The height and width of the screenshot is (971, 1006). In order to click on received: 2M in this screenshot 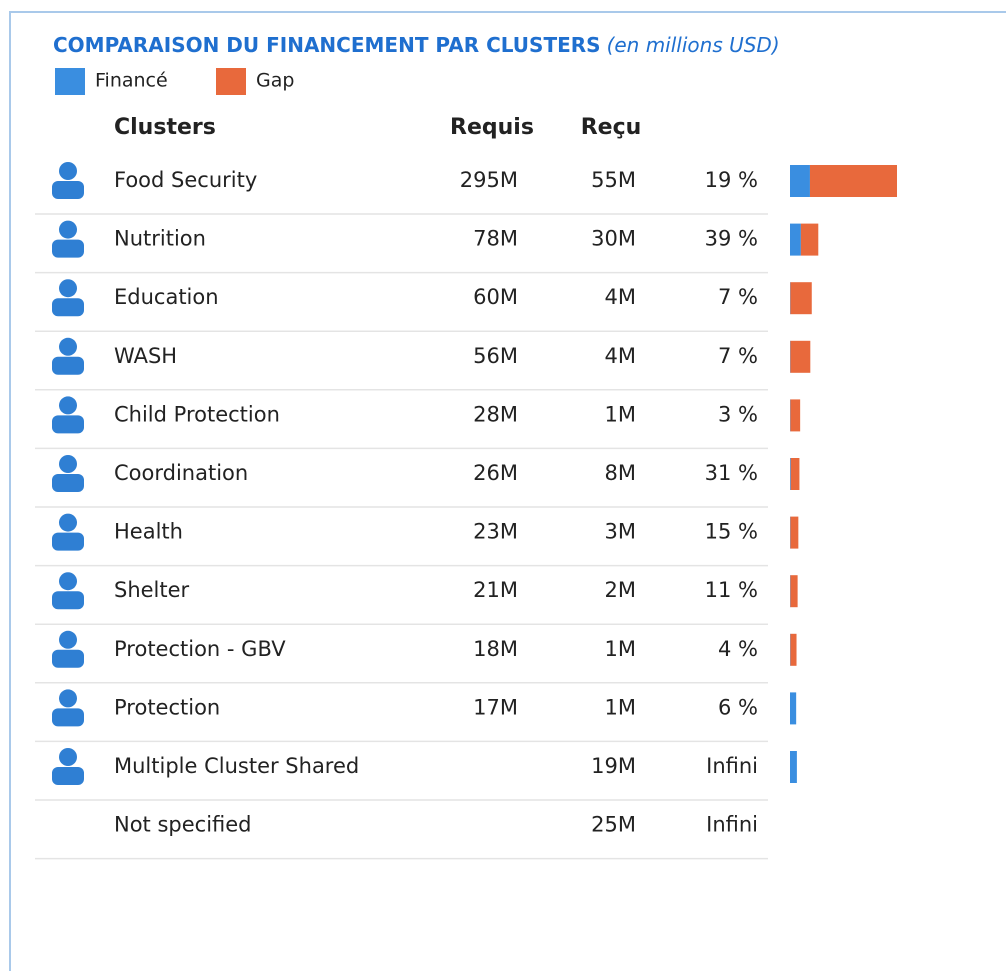, I will do `click(620, 590)`.